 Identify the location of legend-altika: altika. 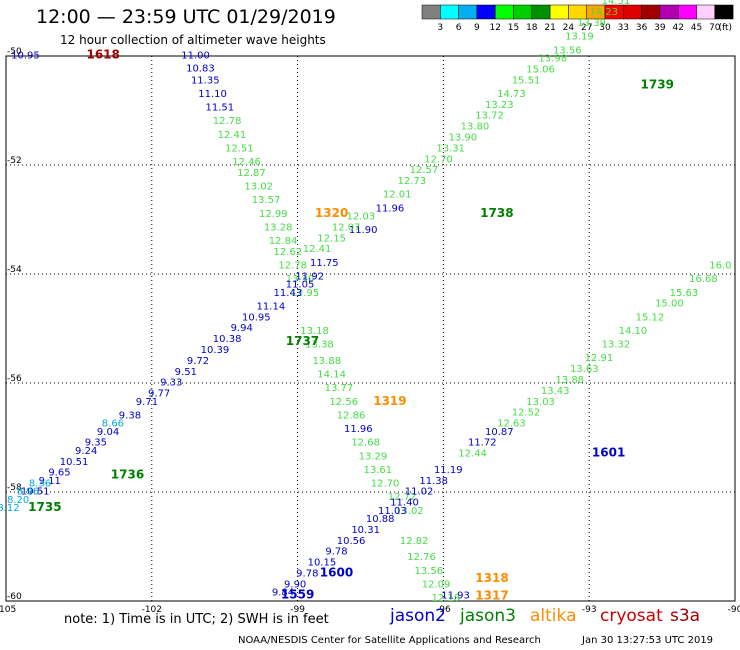
(553, 616).